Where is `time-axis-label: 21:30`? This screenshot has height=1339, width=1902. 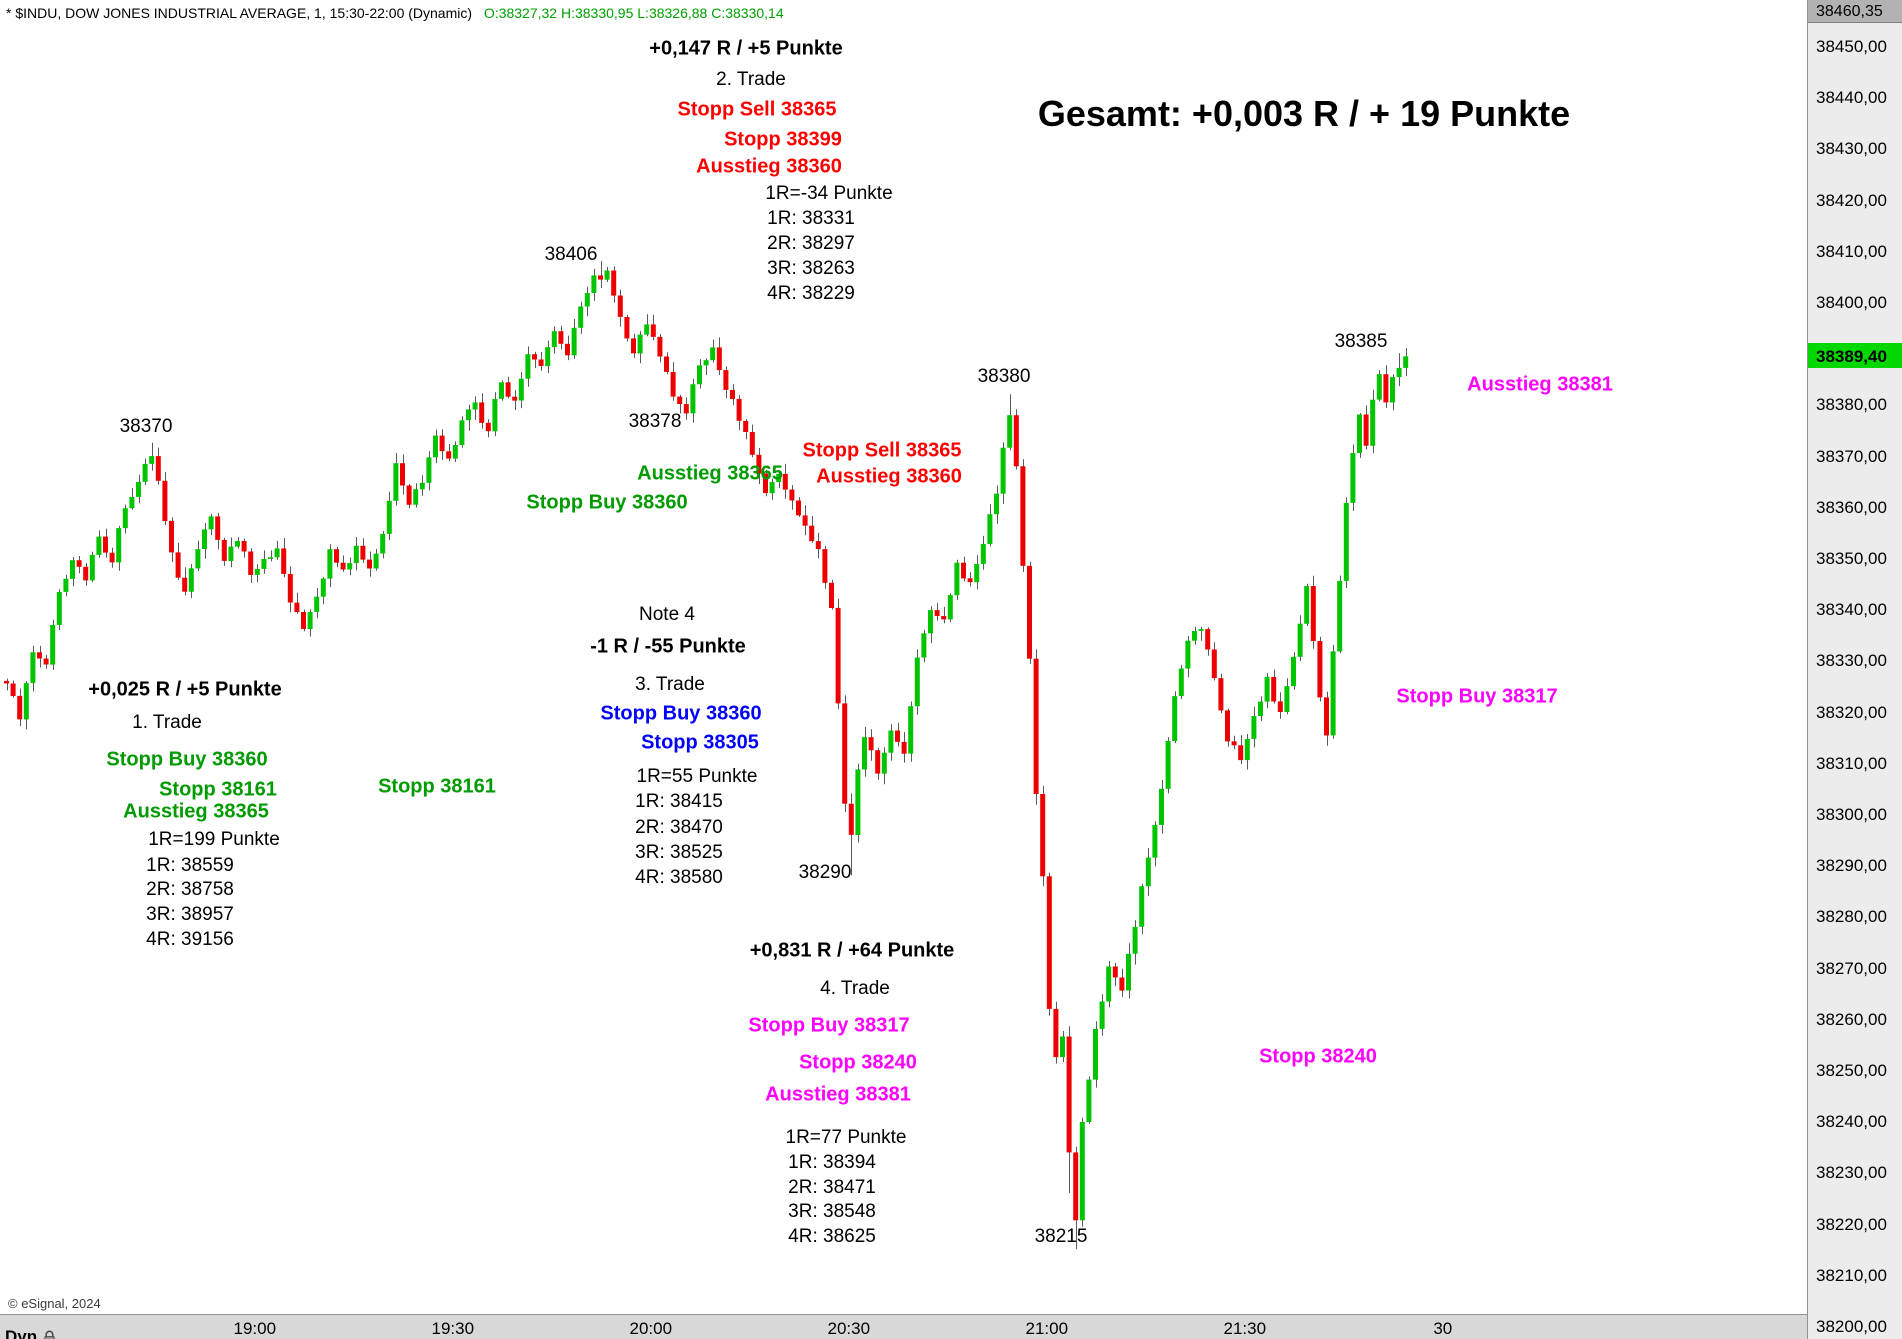 time-axis-label: 21:30 is located at coordinates (1245, 1328).